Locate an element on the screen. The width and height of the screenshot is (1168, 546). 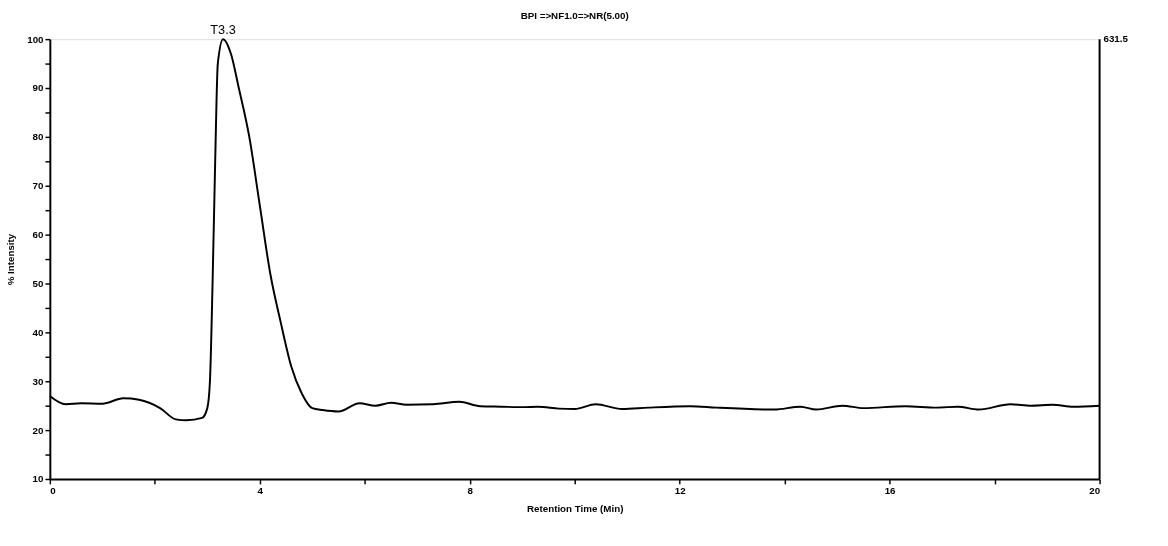
x-tick-label: 16 is located at coordinates (890, 491).